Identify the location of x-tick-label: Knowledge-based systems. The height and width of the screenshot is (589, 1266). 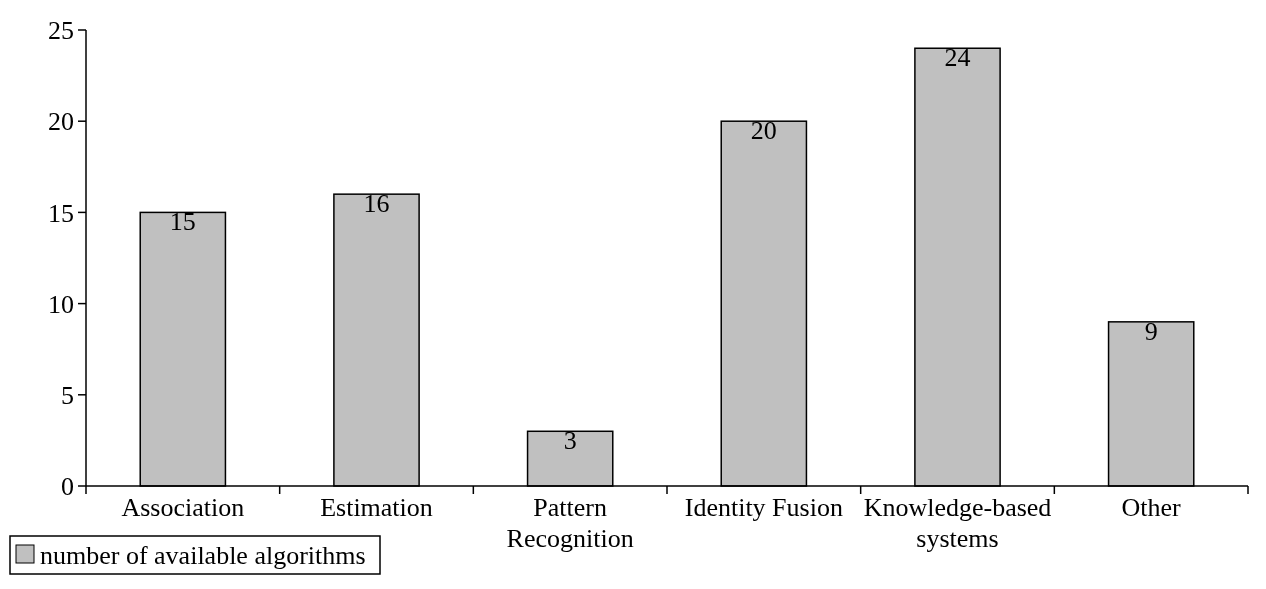
(957, 523).